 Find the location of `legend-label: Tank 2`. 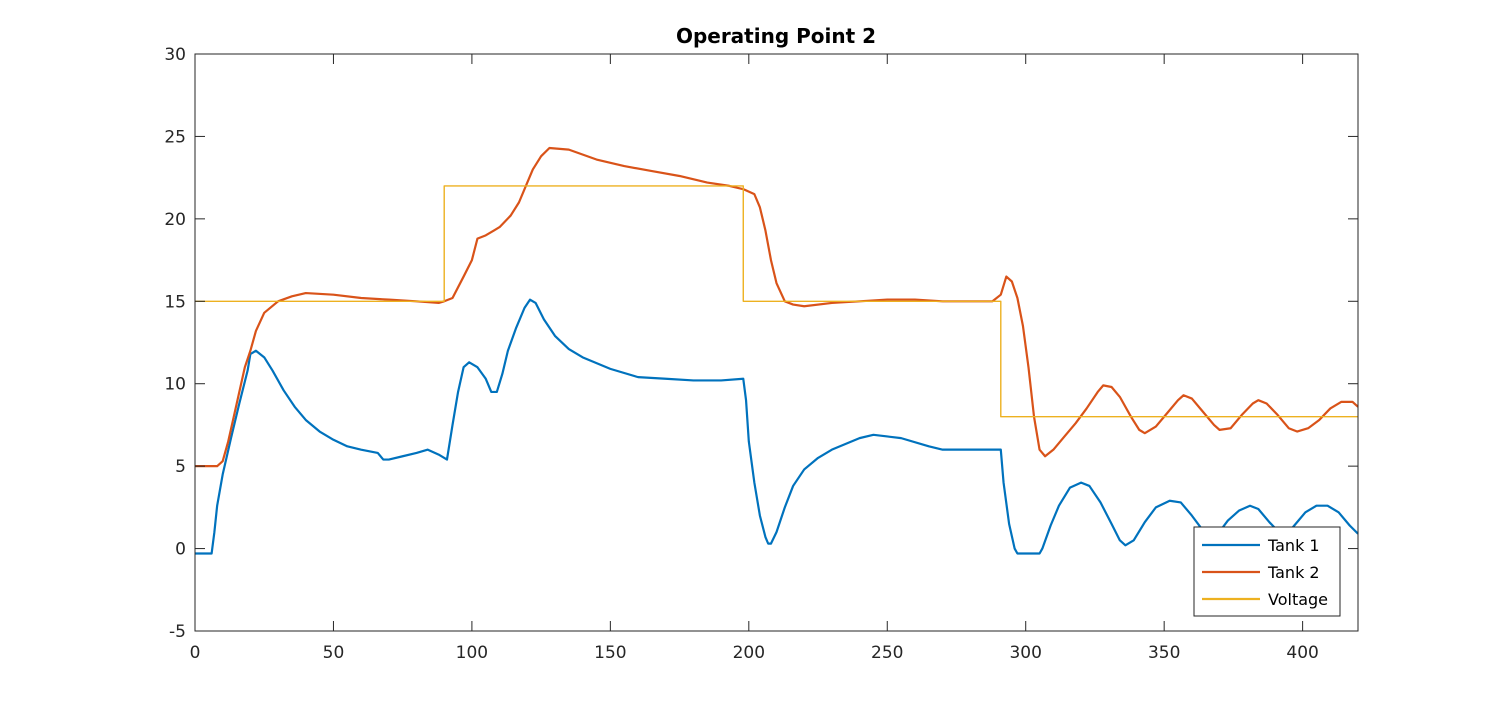

legend-label: Tank 2 is located at coordinates (1293, 572).